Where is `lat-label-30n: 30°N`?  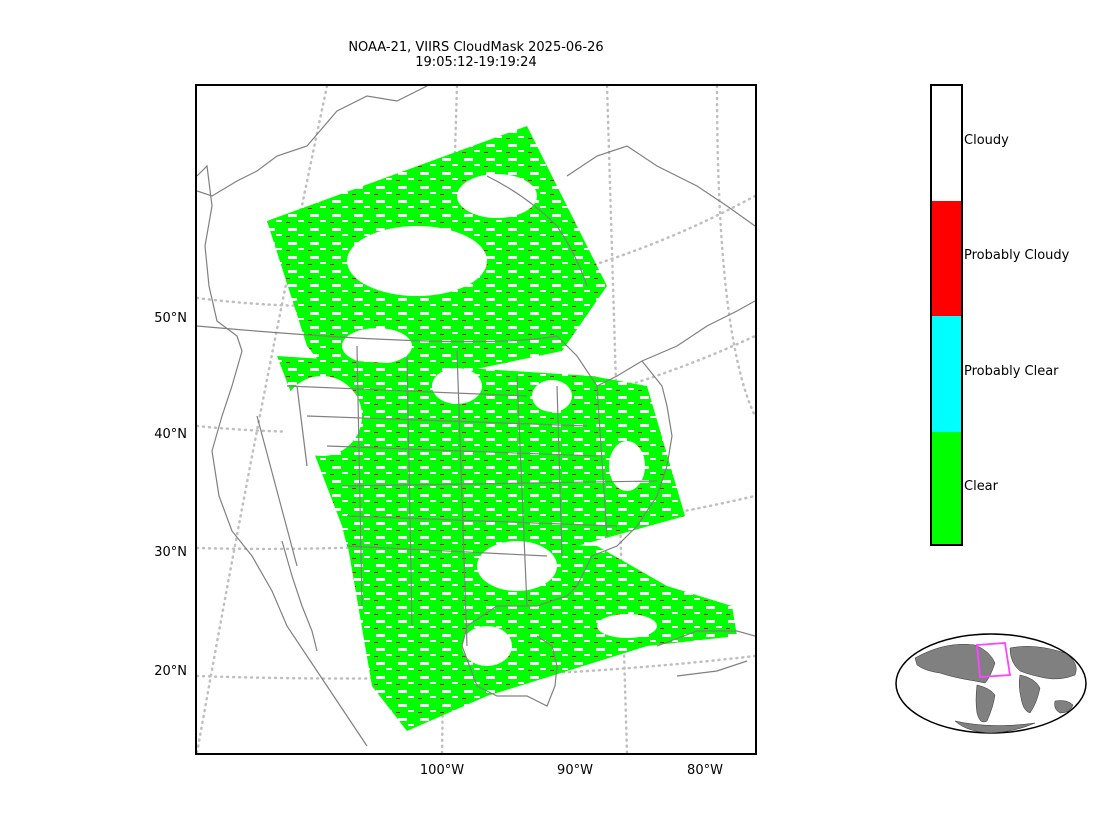
lat-label-30n: 30°N is located at coordinates (170, 552).